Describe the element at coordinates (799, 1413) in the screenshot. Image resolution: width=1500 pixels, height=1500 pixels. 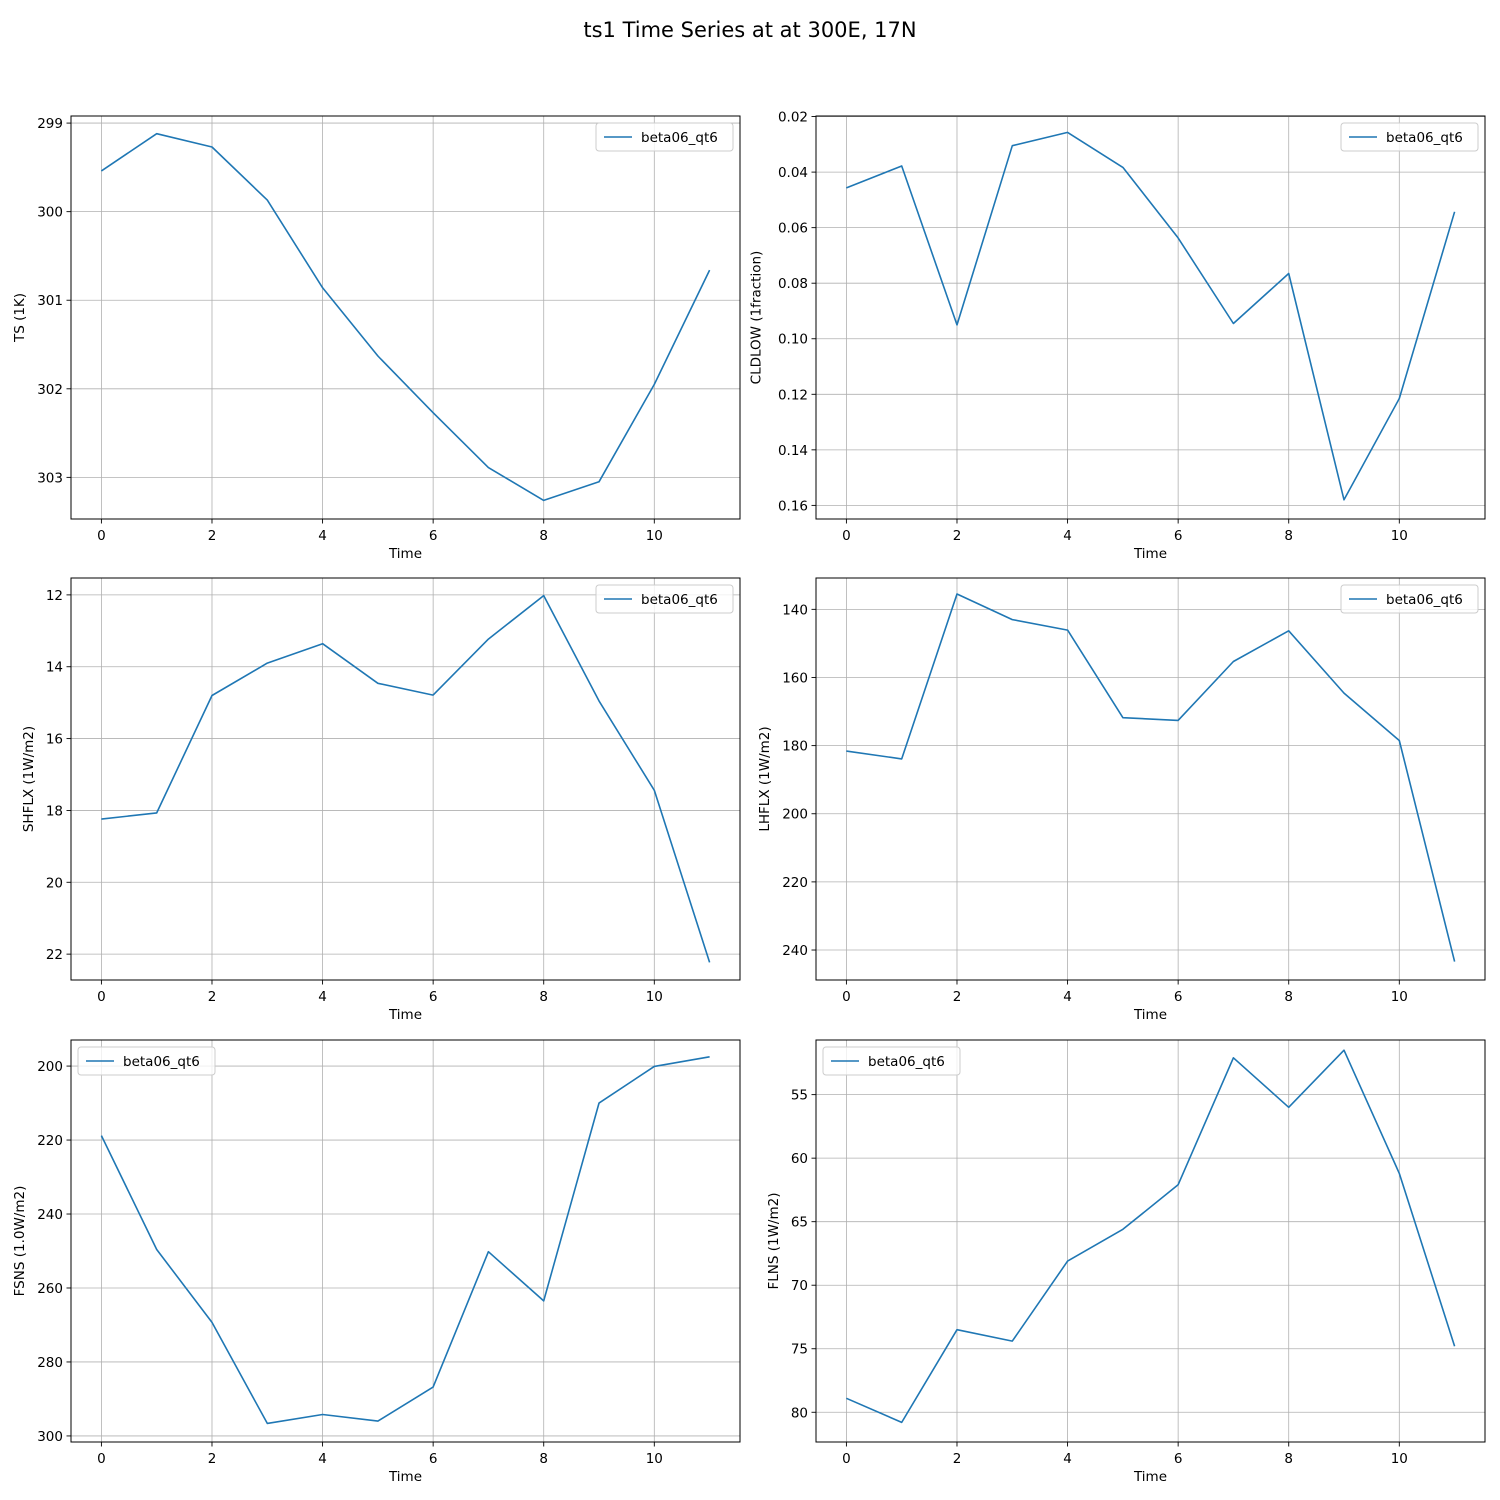
I see `y-tick-label: 80` at that location.